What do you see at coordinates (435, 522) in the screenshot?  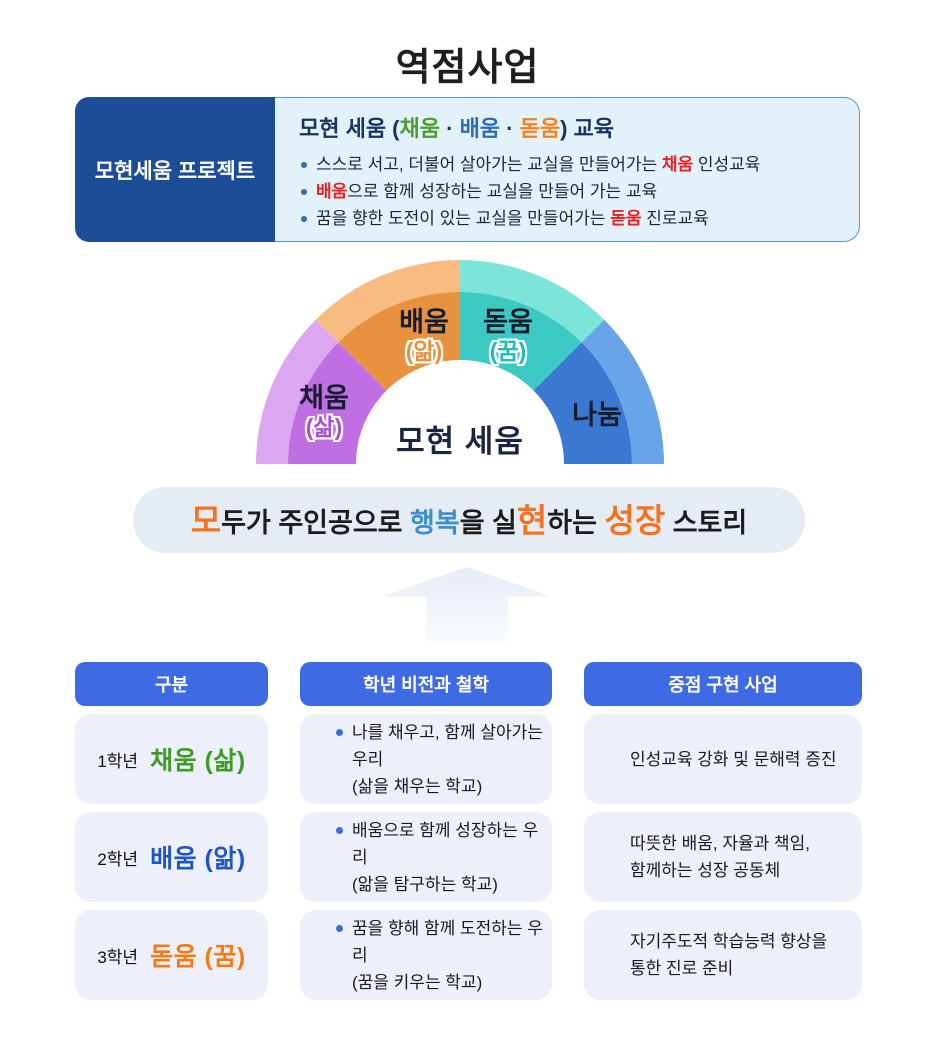 I see `slogan-accent: 행복` at bounding box center [435, 522].